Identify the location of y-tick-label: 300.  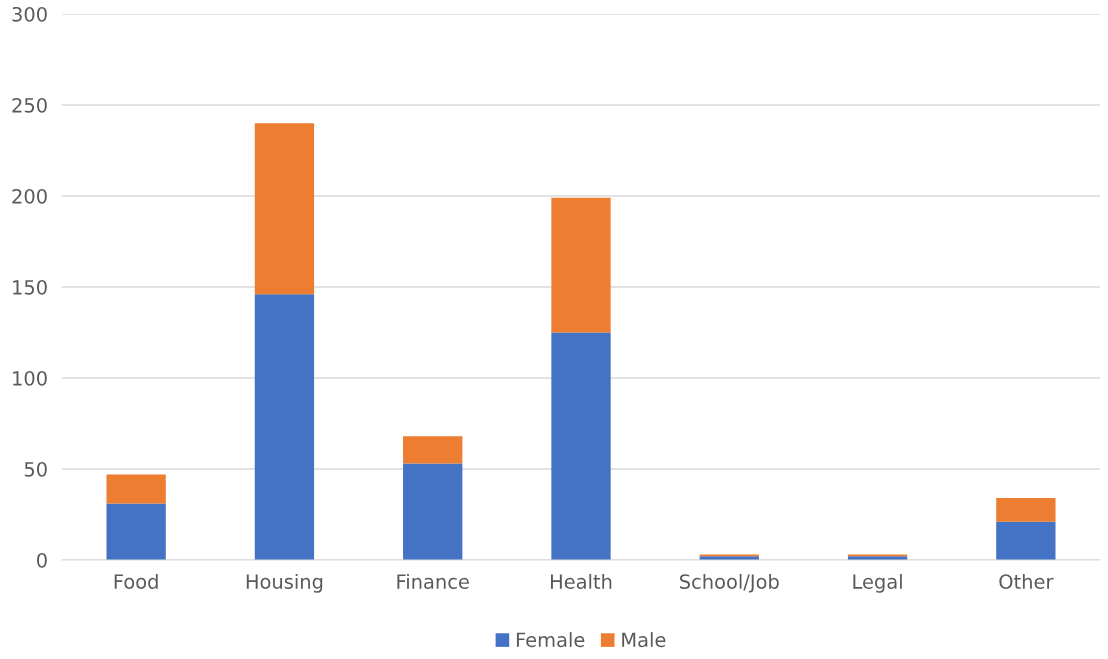
(29, 14).